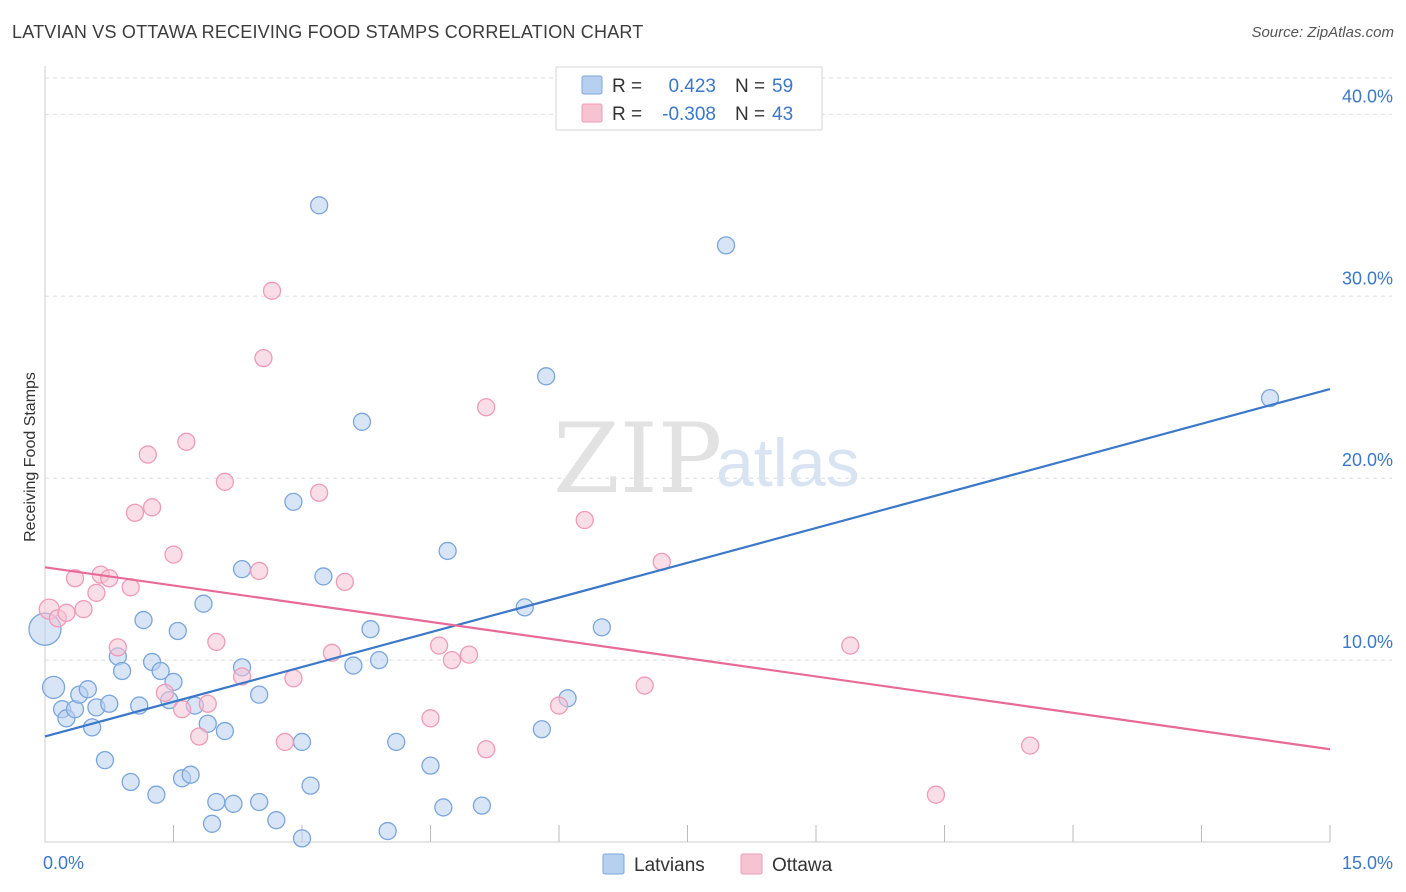  What do you see at coordinates (689, 98) in the screenshot?
I see `correlation-legend: R = 0.423 N = 59 R = -0.308 N = 43` at bounding box center [689, 98].